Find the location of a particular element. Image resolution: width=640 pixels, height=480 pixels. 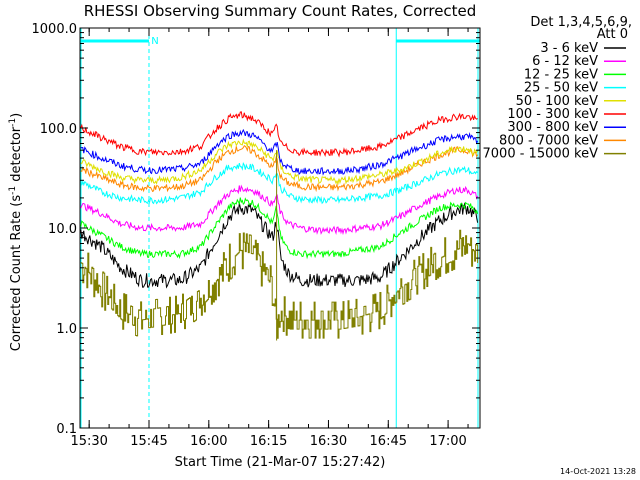

y-tick-label-1: 1.0 is located at coordinates (66, 329).